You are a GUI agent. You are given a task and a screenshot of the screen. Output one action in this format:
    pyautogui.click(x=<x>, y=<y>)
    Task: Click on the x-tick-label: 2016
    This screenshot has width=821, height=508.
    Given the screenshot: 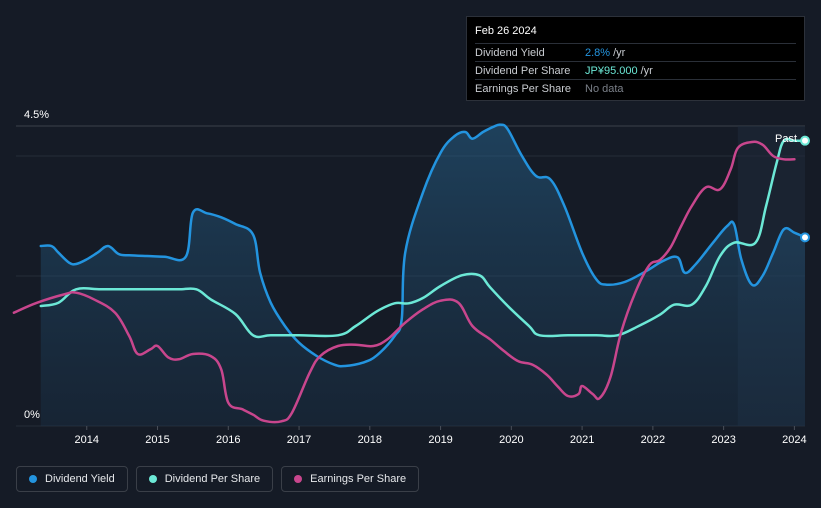 What is the action you would take?
    pyautogui.click(x=228, y=440)
    